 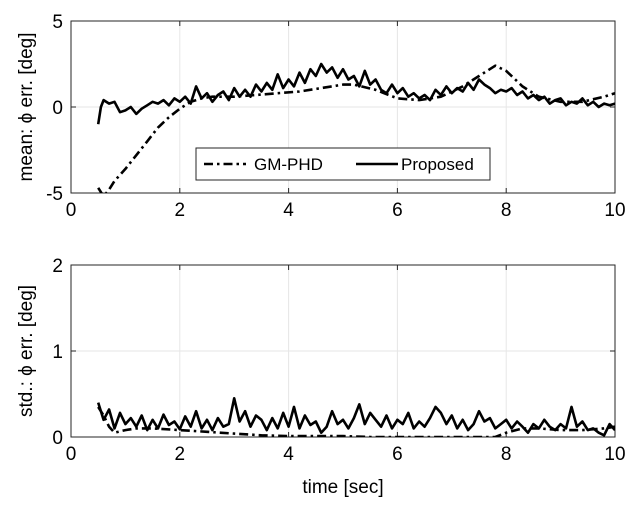 What do you see at coordinates (288, 164) in the screenshot?
I see `legend-label: GM-PHD` at bounding box center [288, 164].